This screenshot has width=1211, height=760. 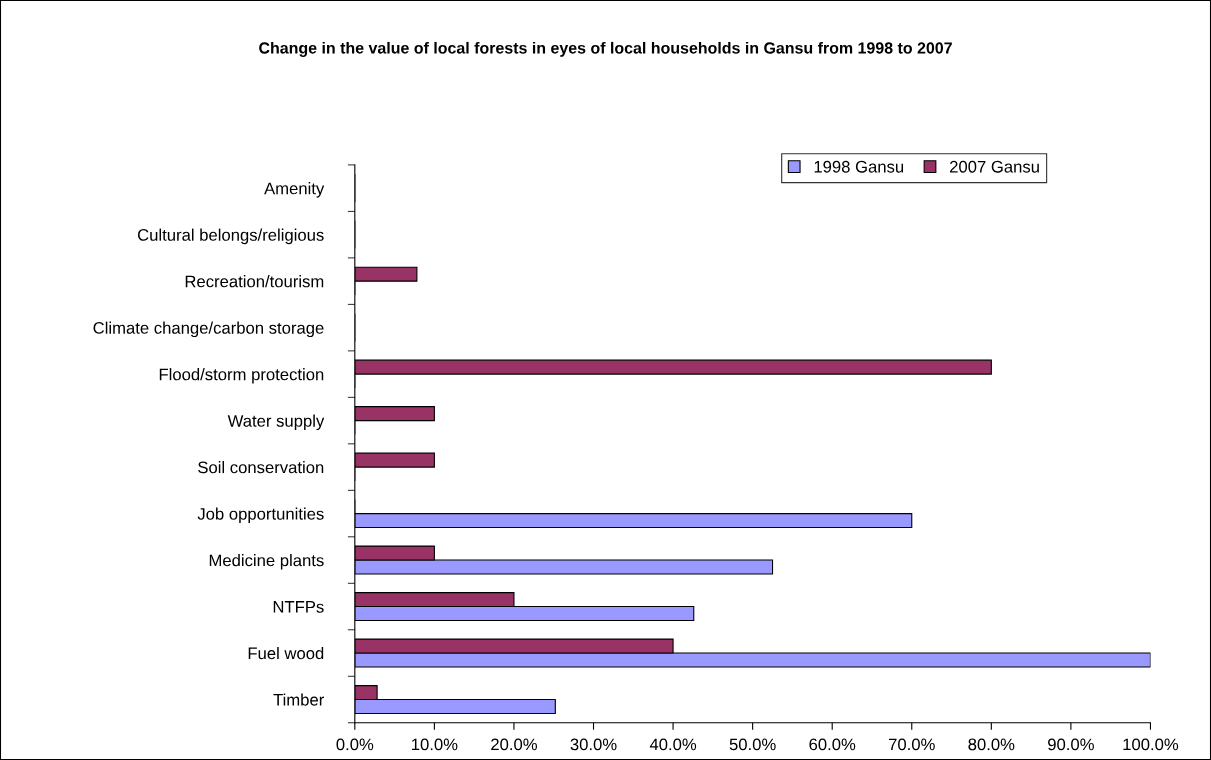 I want to click on x-tick-label: 60.0%, so click(x=832, y=744).